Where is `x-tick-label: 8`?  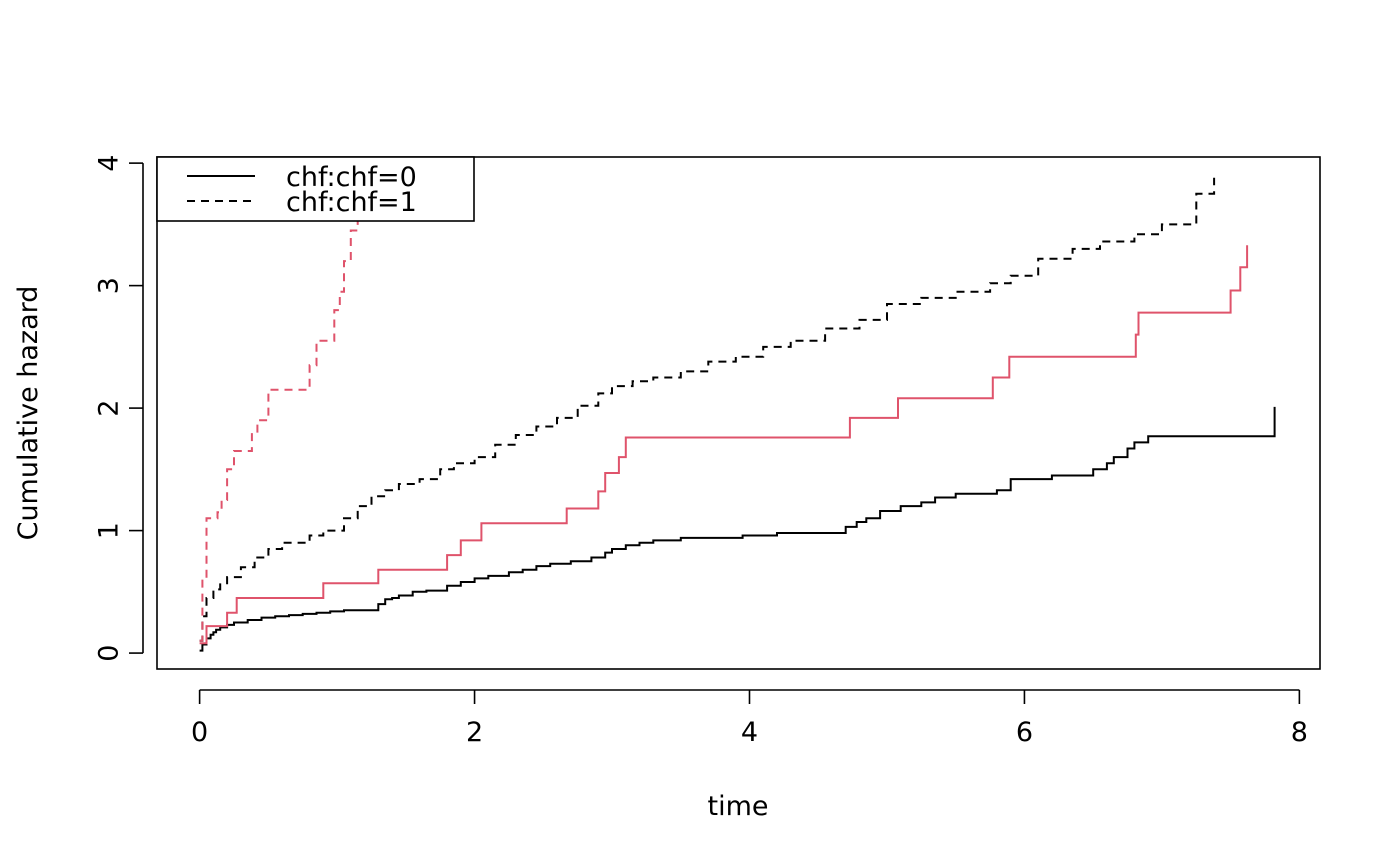 x-tick-label: 8 is located at coordinates (1299, 732).